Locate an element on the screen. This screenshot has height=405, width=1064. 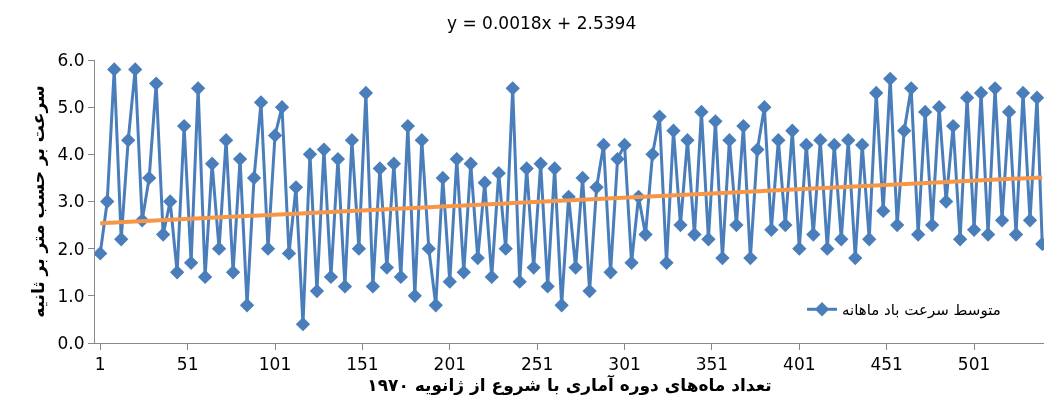
x-tick-label: 401 is located at coordinates (799, 364).